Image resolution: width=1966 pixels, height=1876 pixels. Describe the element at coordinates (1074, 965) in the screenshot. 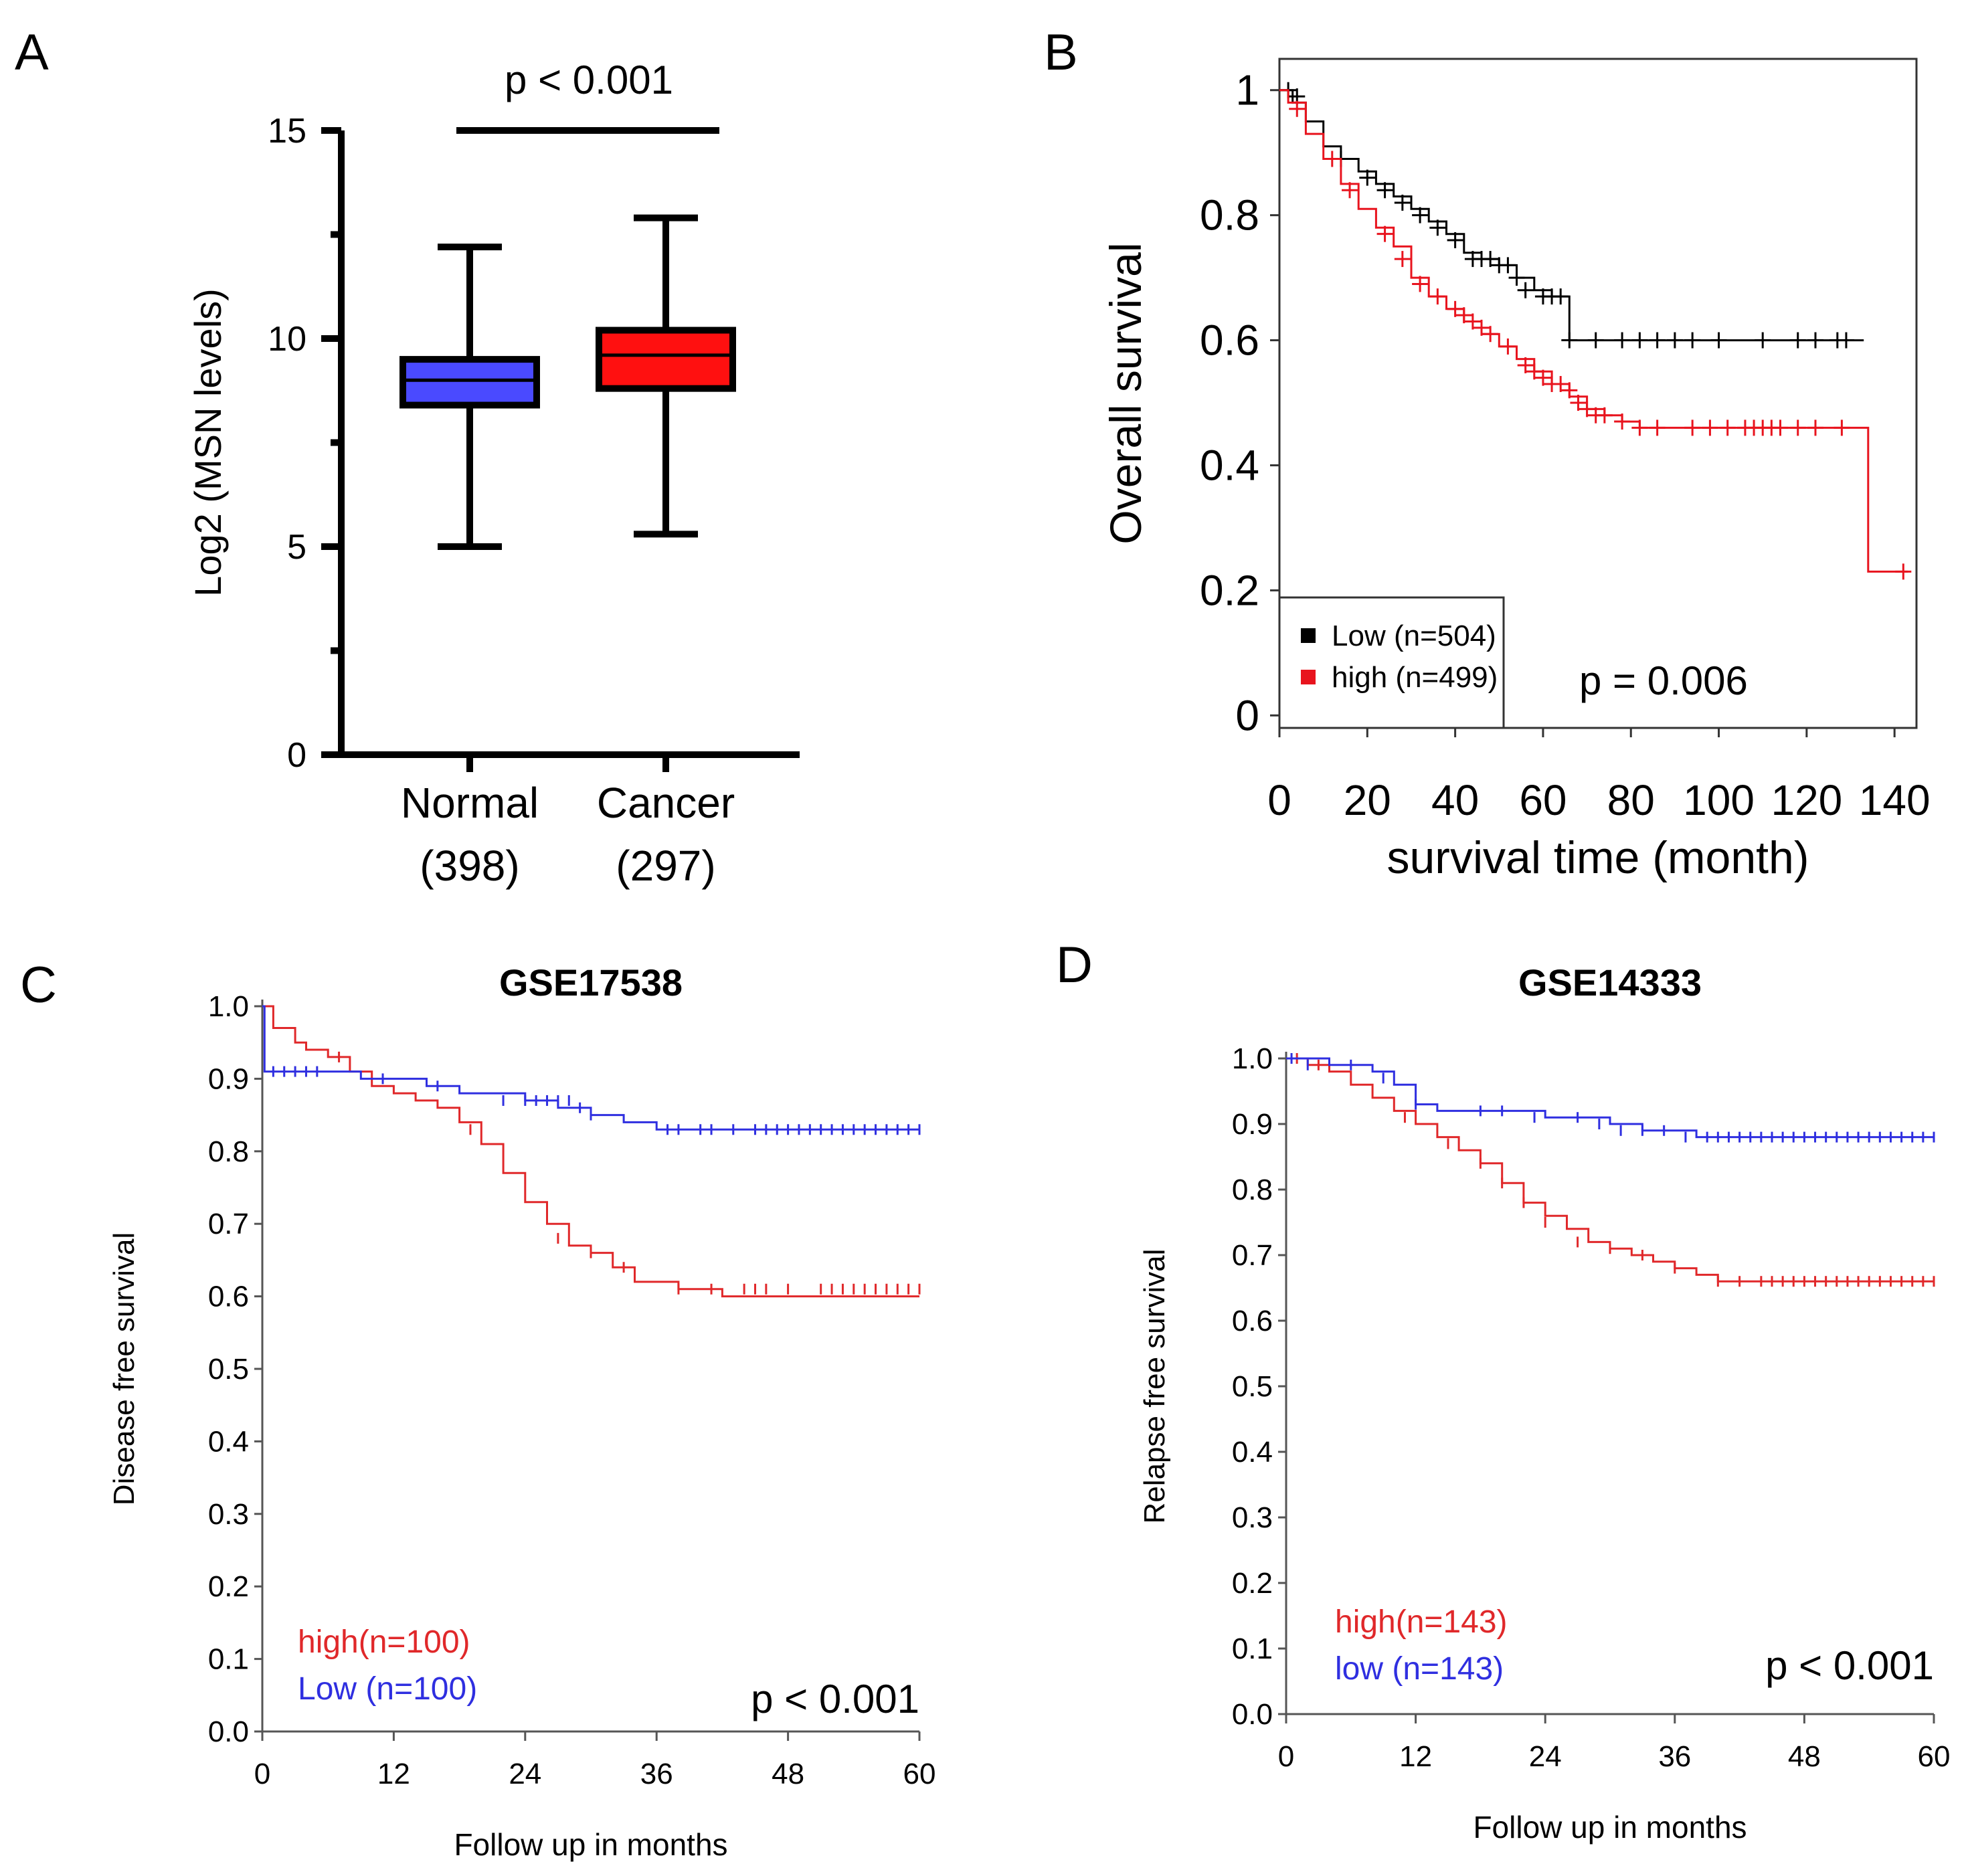

I see `panel-letter-d: D` at that location.